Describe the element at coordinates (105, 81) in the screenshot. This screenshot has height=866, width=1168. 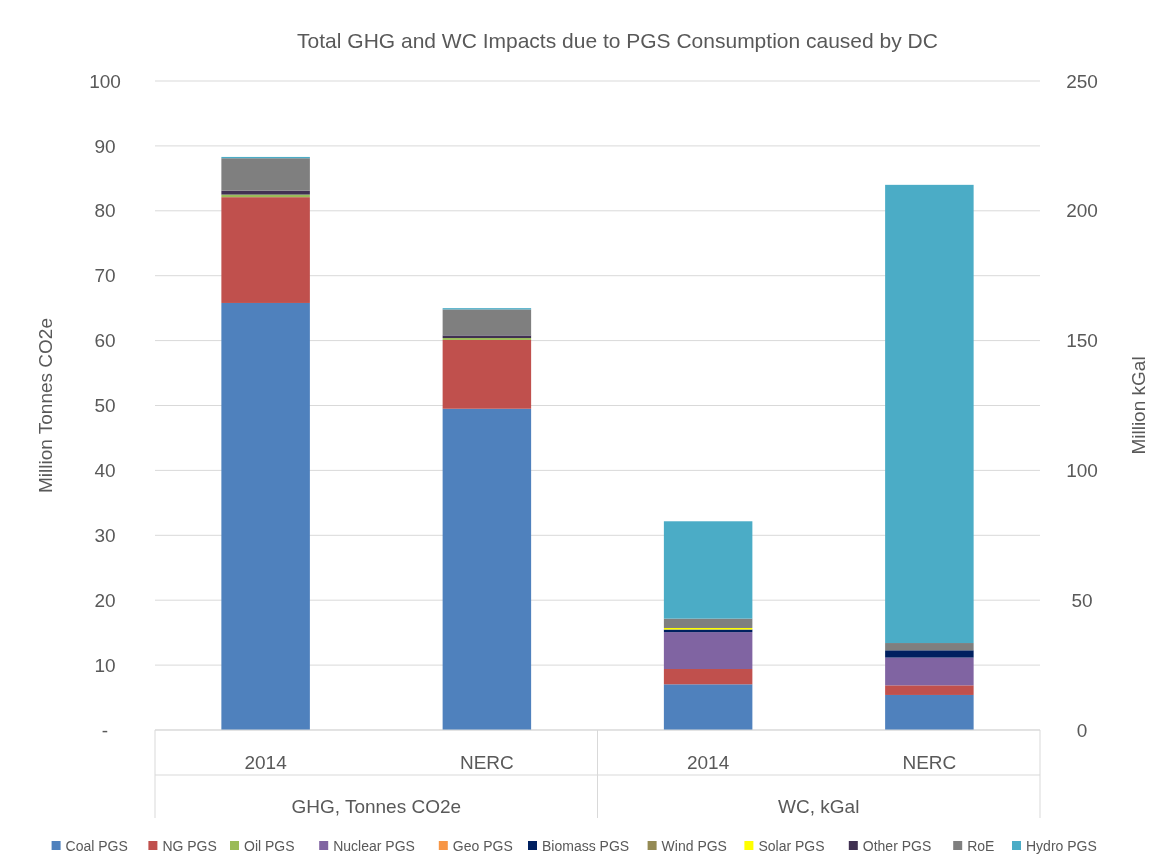
I see `y-tick-label: 100` at that location.